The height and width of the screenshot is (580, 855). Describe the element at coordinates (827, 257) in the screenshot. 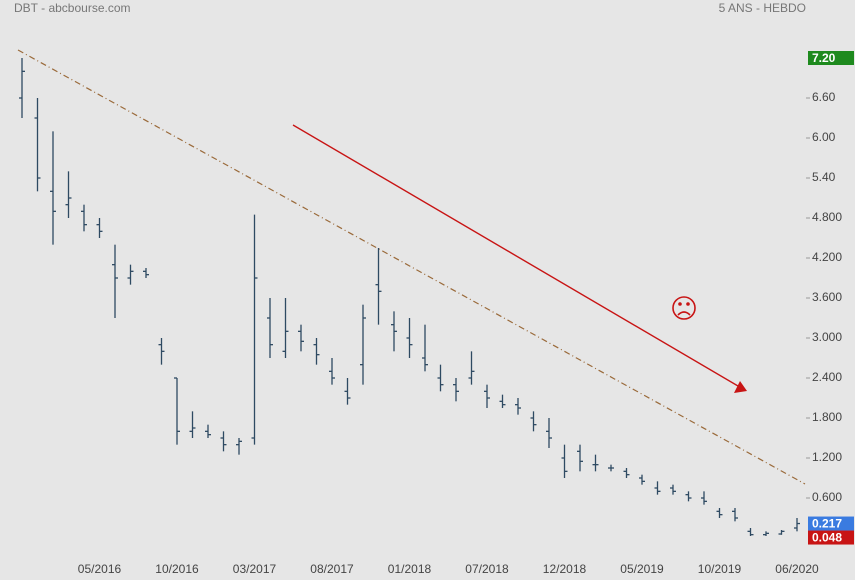

I see `y-tick-label: 4.200` at that location.